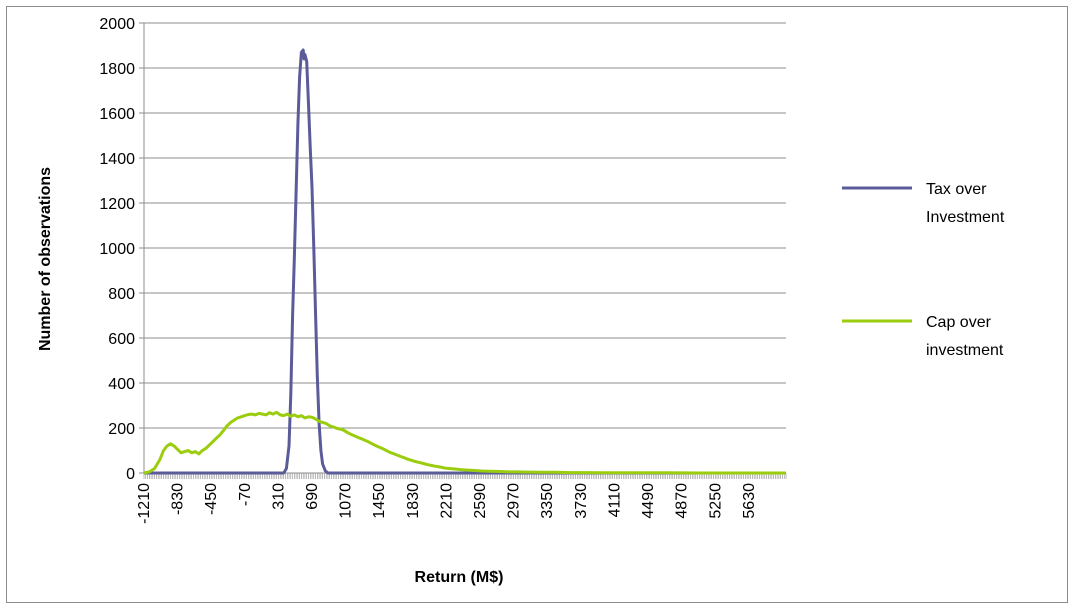  What do you see at coordinates (121, 429) in the screenshot?
I see `y-tick-label: 200` at bounding box center [121, 429].